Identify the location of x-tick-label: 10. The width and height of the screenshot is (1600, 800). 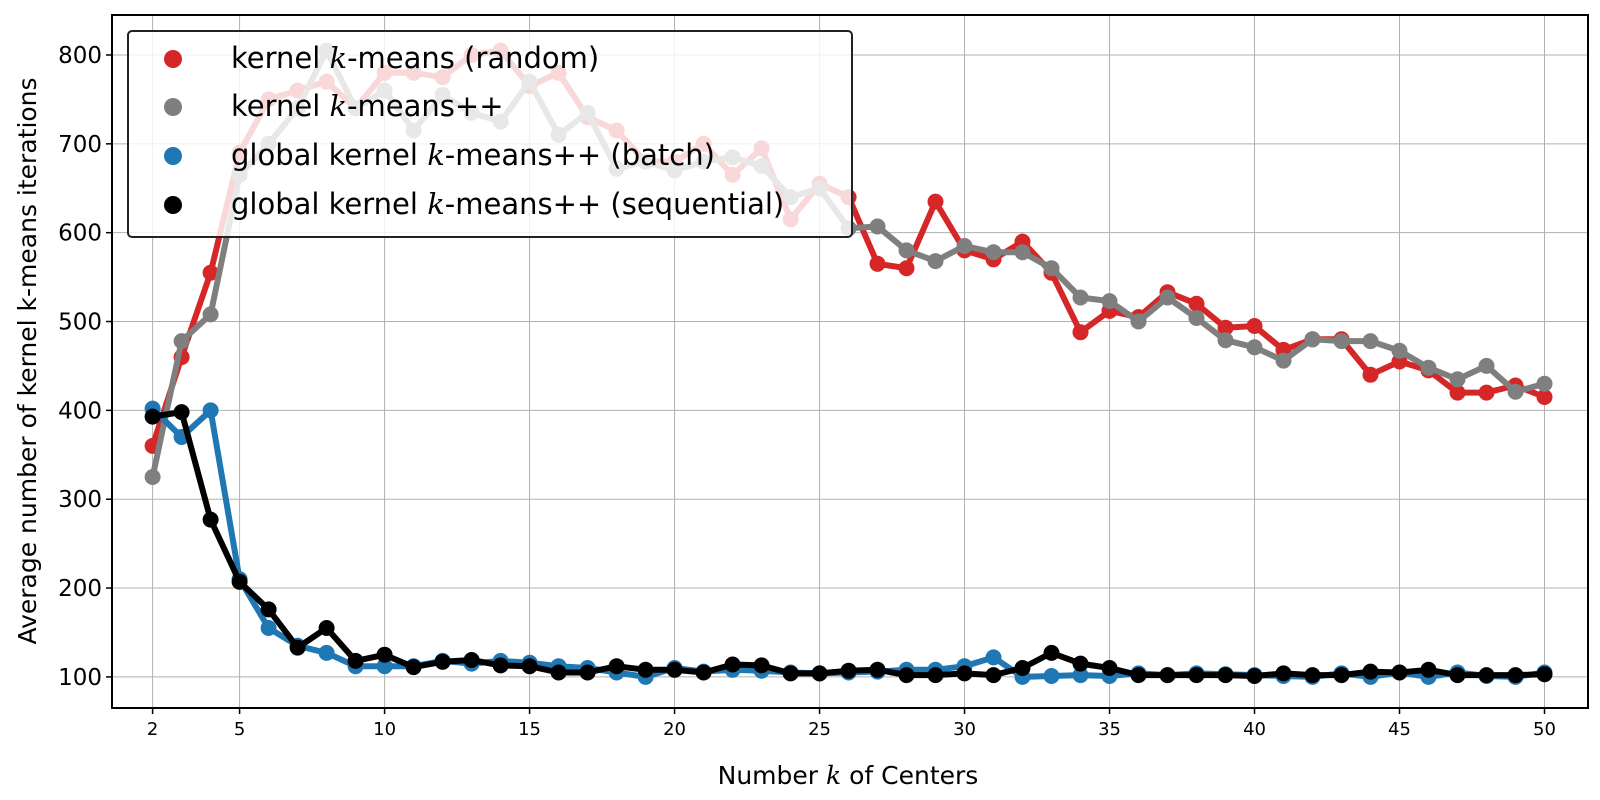
(384, 729).